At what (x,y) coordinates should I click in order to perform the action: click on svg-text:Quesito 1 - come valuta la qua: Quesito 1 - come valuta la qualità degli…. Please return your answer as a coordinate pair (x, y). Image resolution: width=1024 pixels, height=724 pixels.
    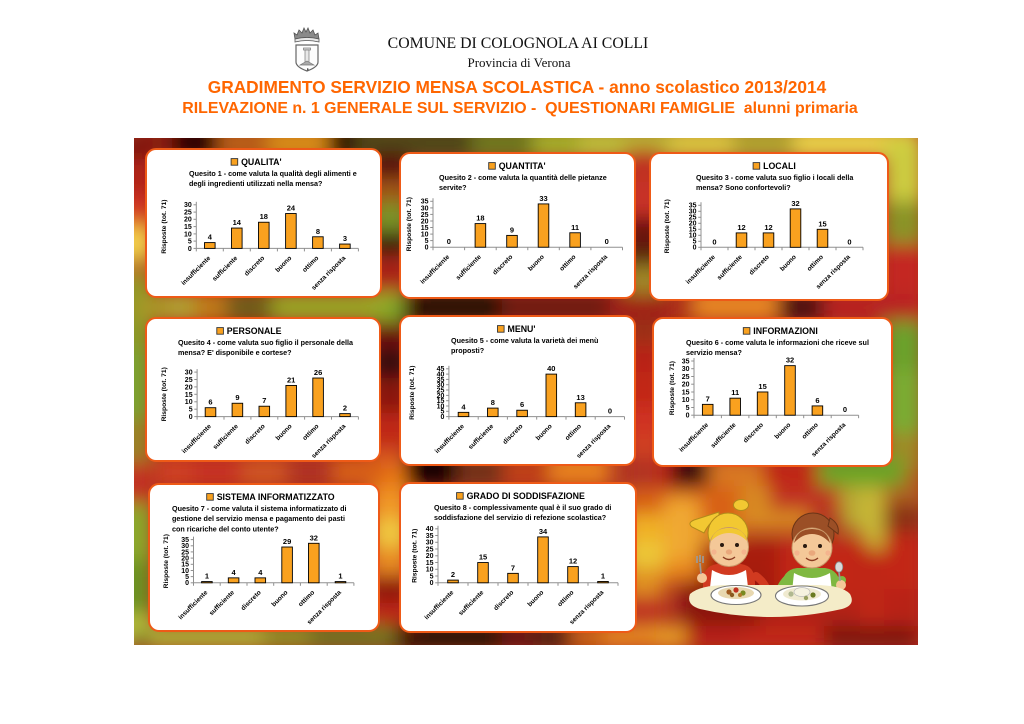
    Looking at the image, I should click on (273, 173).